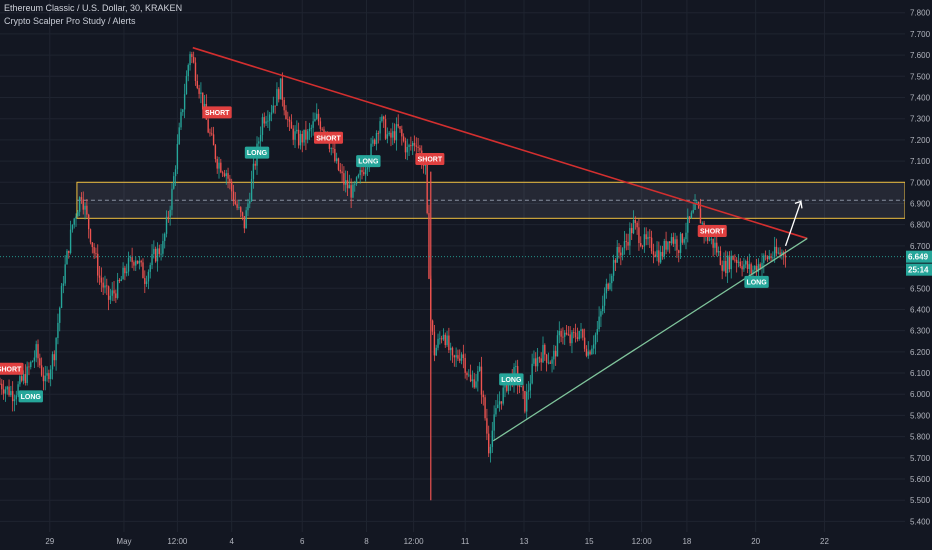 The image size is (932, 550). I want to click on resistance-zone, so click(491, 200).